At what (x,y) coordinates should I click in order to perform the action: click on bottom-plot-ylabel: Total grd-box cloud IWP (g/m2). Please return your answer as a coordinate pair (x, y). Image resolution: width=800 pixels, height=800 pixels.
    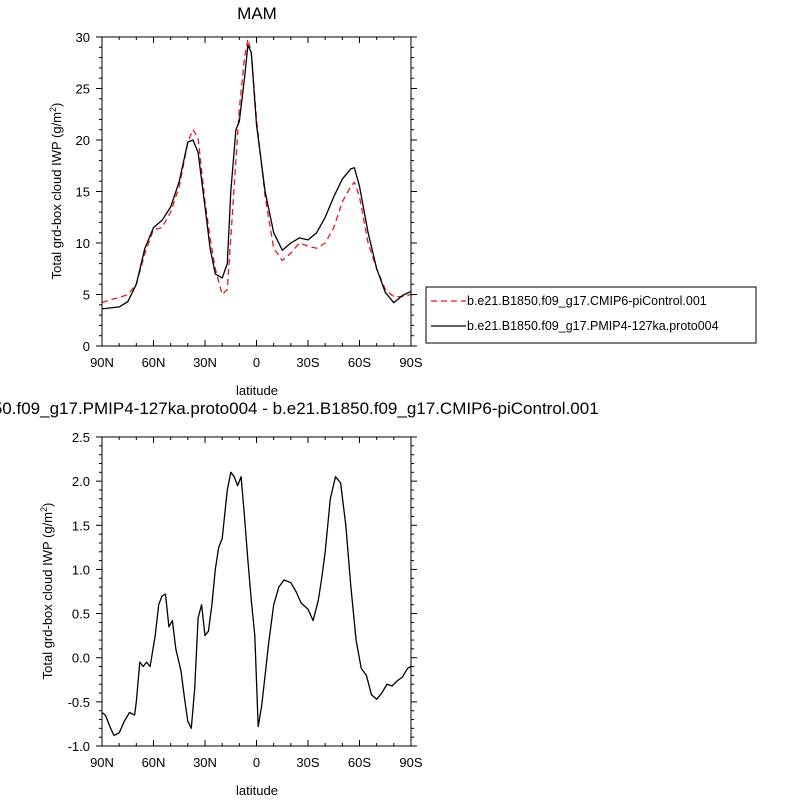
    Looking at the image, I should click on (47, 591).